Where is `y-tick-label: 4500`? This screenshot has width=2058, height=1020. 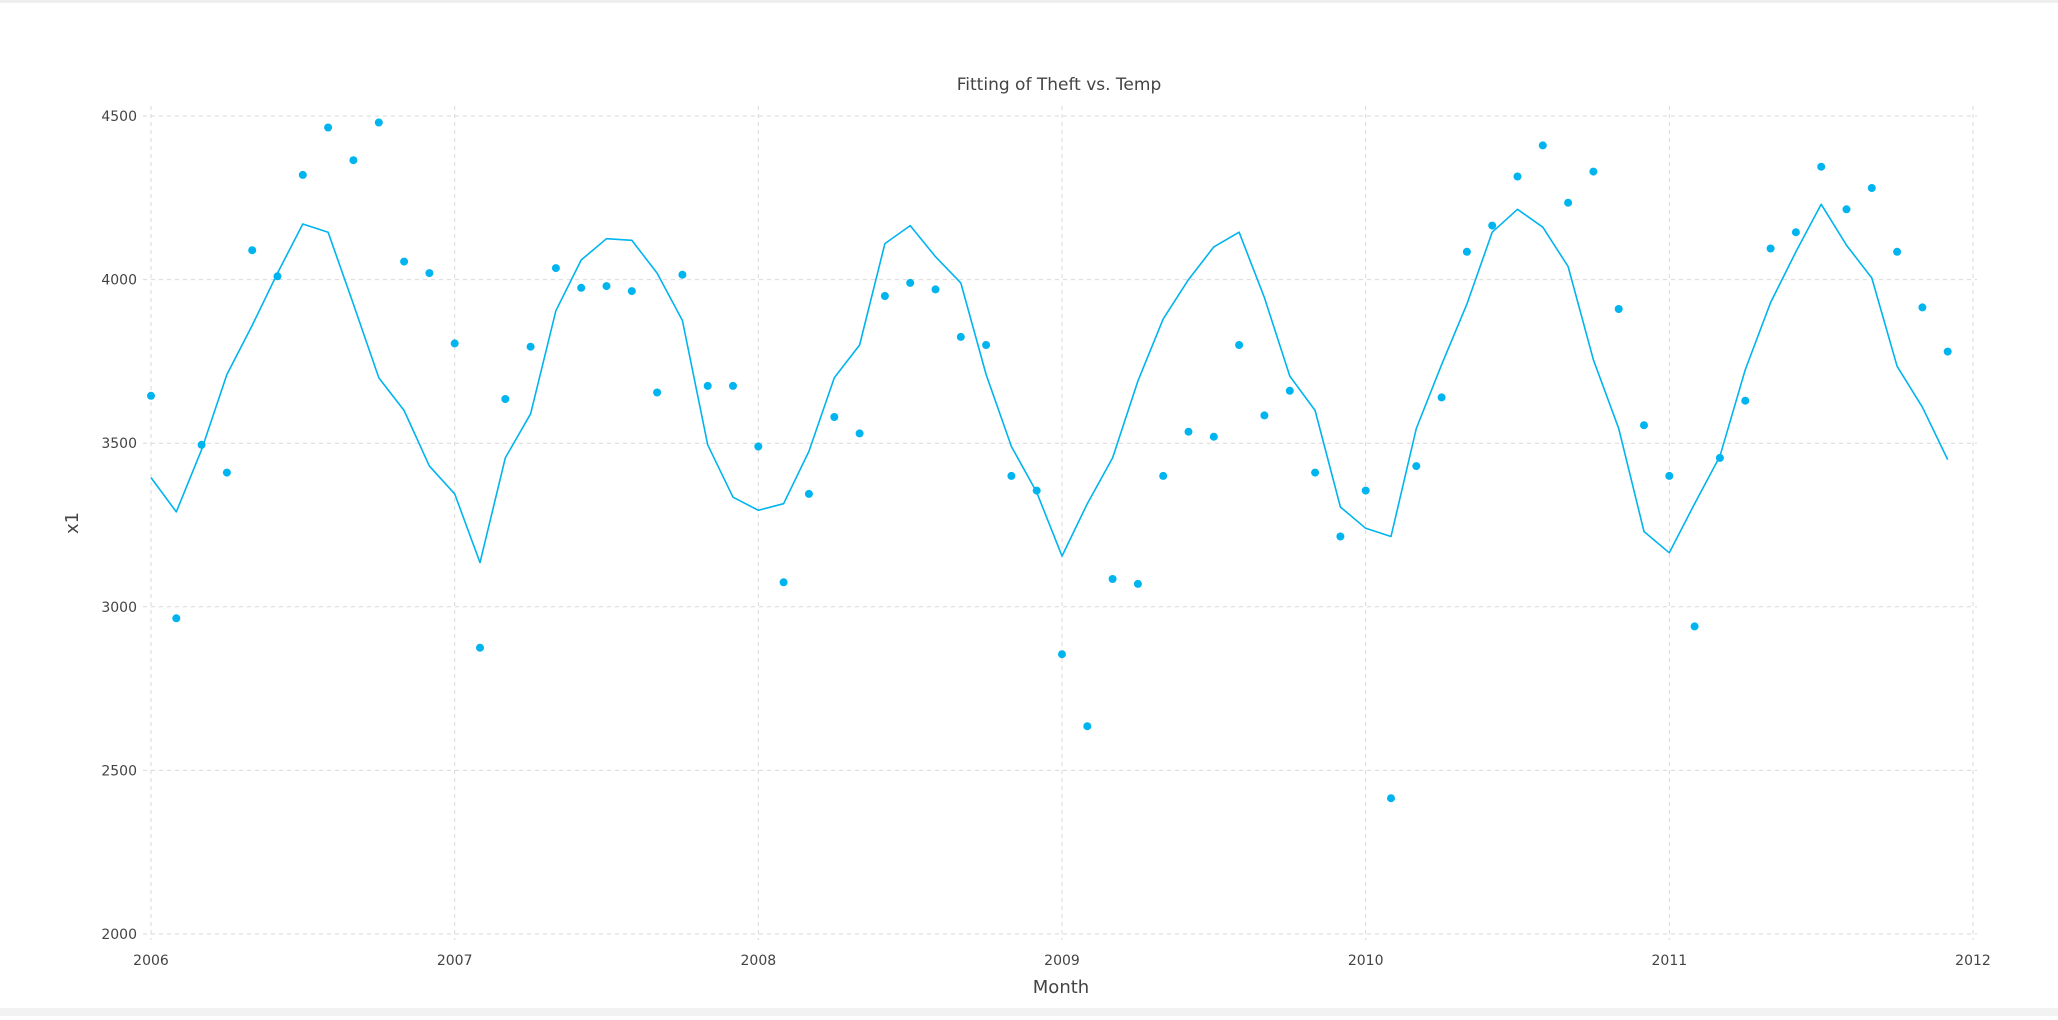 y-tick-label: 4500 is located at coordinates (119, 117).